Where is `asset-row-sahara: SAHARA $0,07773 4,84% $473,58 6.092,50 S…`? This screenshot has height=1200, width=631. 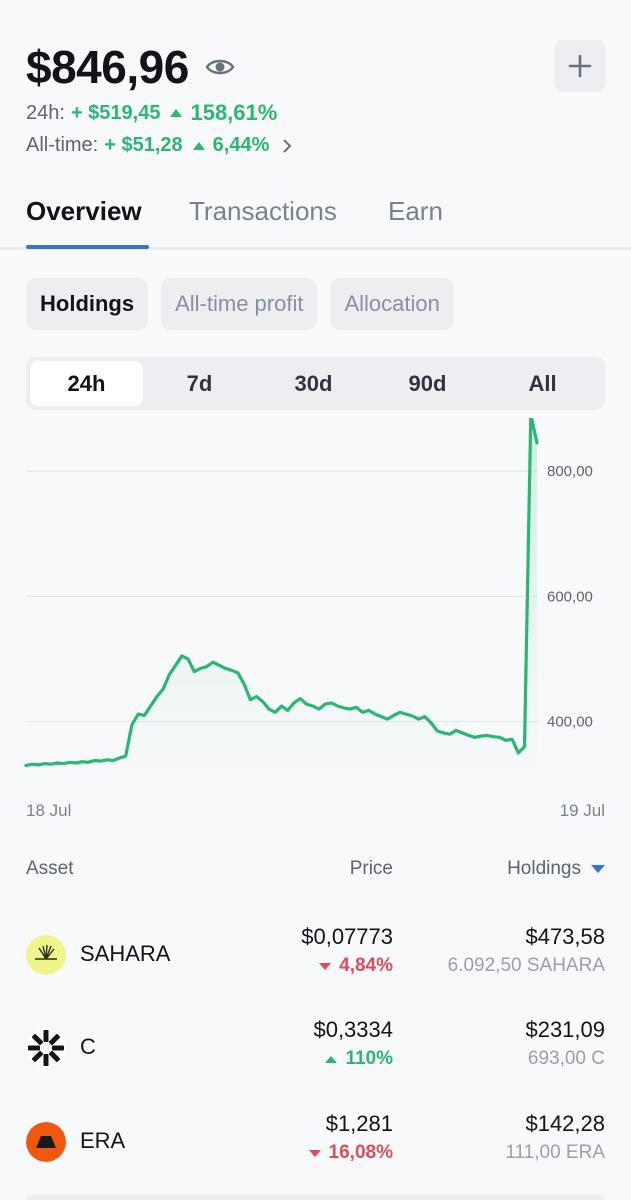
asset-row-sahara: SAHARA $0,07773 4,84% $473,58 6.092,50 S… is located at coordinates (315, 957).